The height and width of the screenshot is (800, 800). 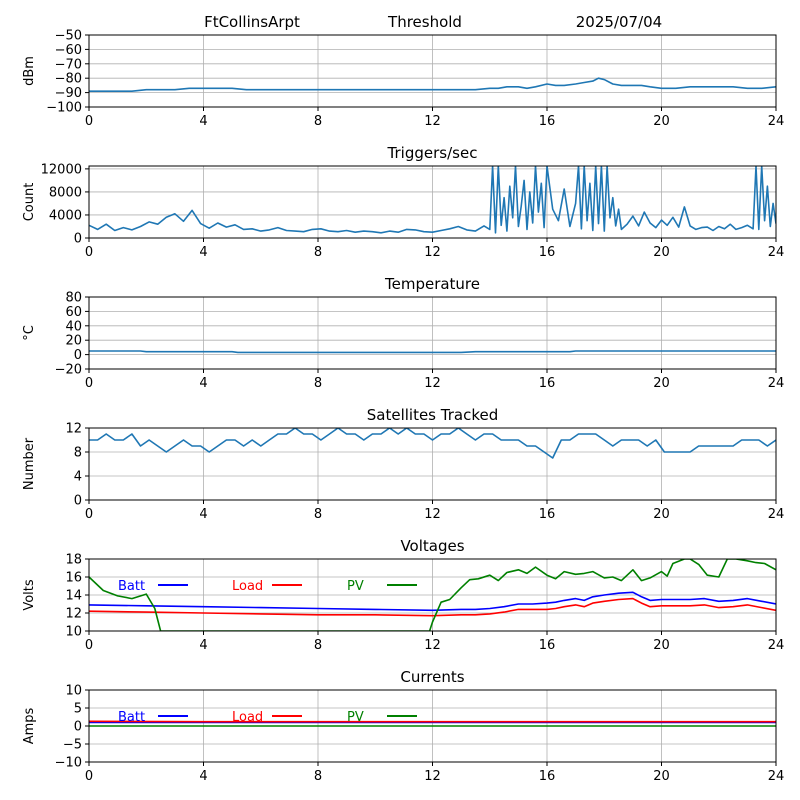 I want to click on y-tick-label: −20, so click(x=68, y=370).